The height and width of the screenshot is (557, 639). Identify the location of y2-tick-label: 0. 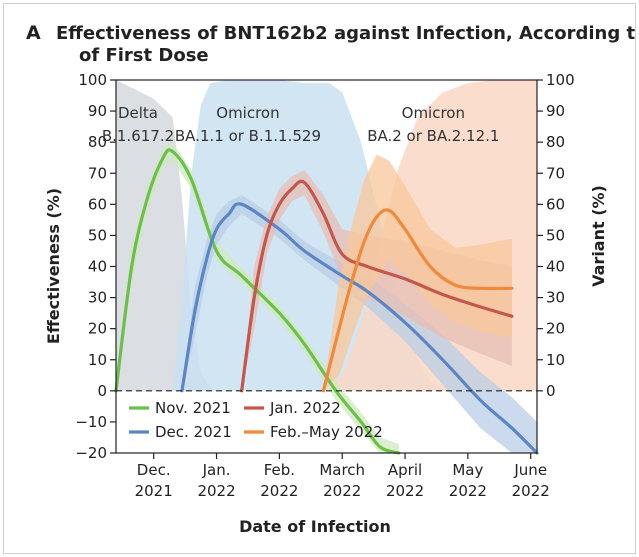
(551, 391).